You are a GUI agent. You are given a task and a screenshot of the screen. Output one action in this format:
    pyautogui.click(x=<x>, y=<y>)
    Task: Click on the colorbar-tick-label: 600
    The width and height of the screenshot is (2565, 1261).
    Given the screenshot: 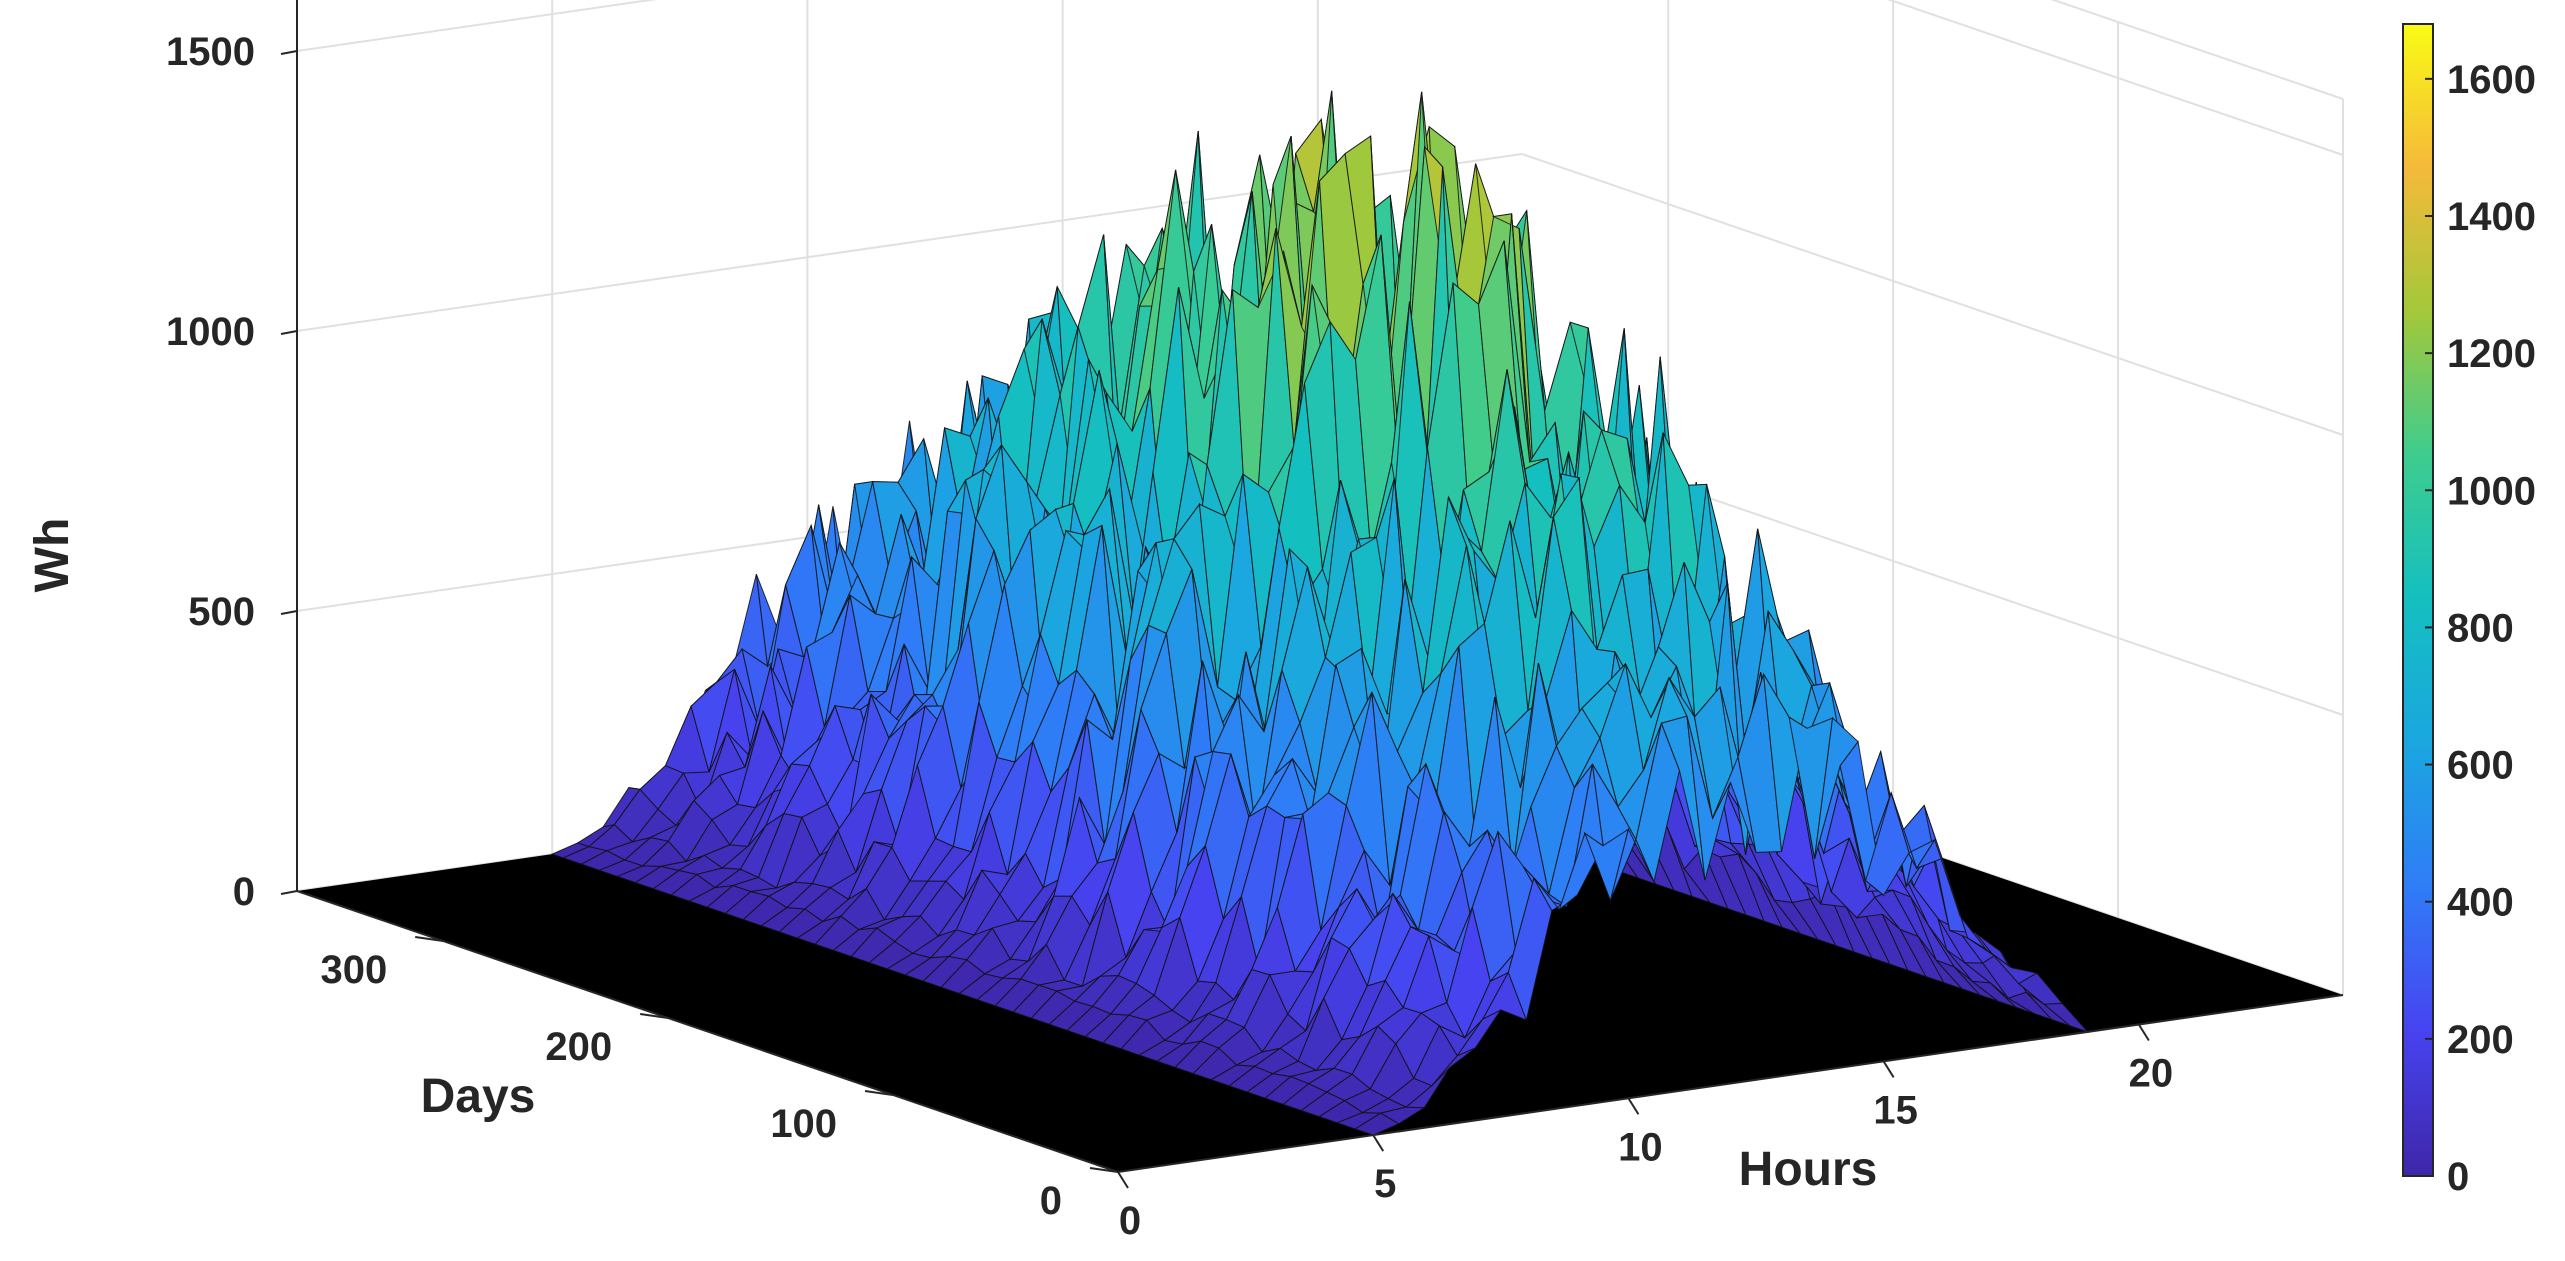 What is the action you would take?
    pyautogui.click(x=2480, y=766)
    